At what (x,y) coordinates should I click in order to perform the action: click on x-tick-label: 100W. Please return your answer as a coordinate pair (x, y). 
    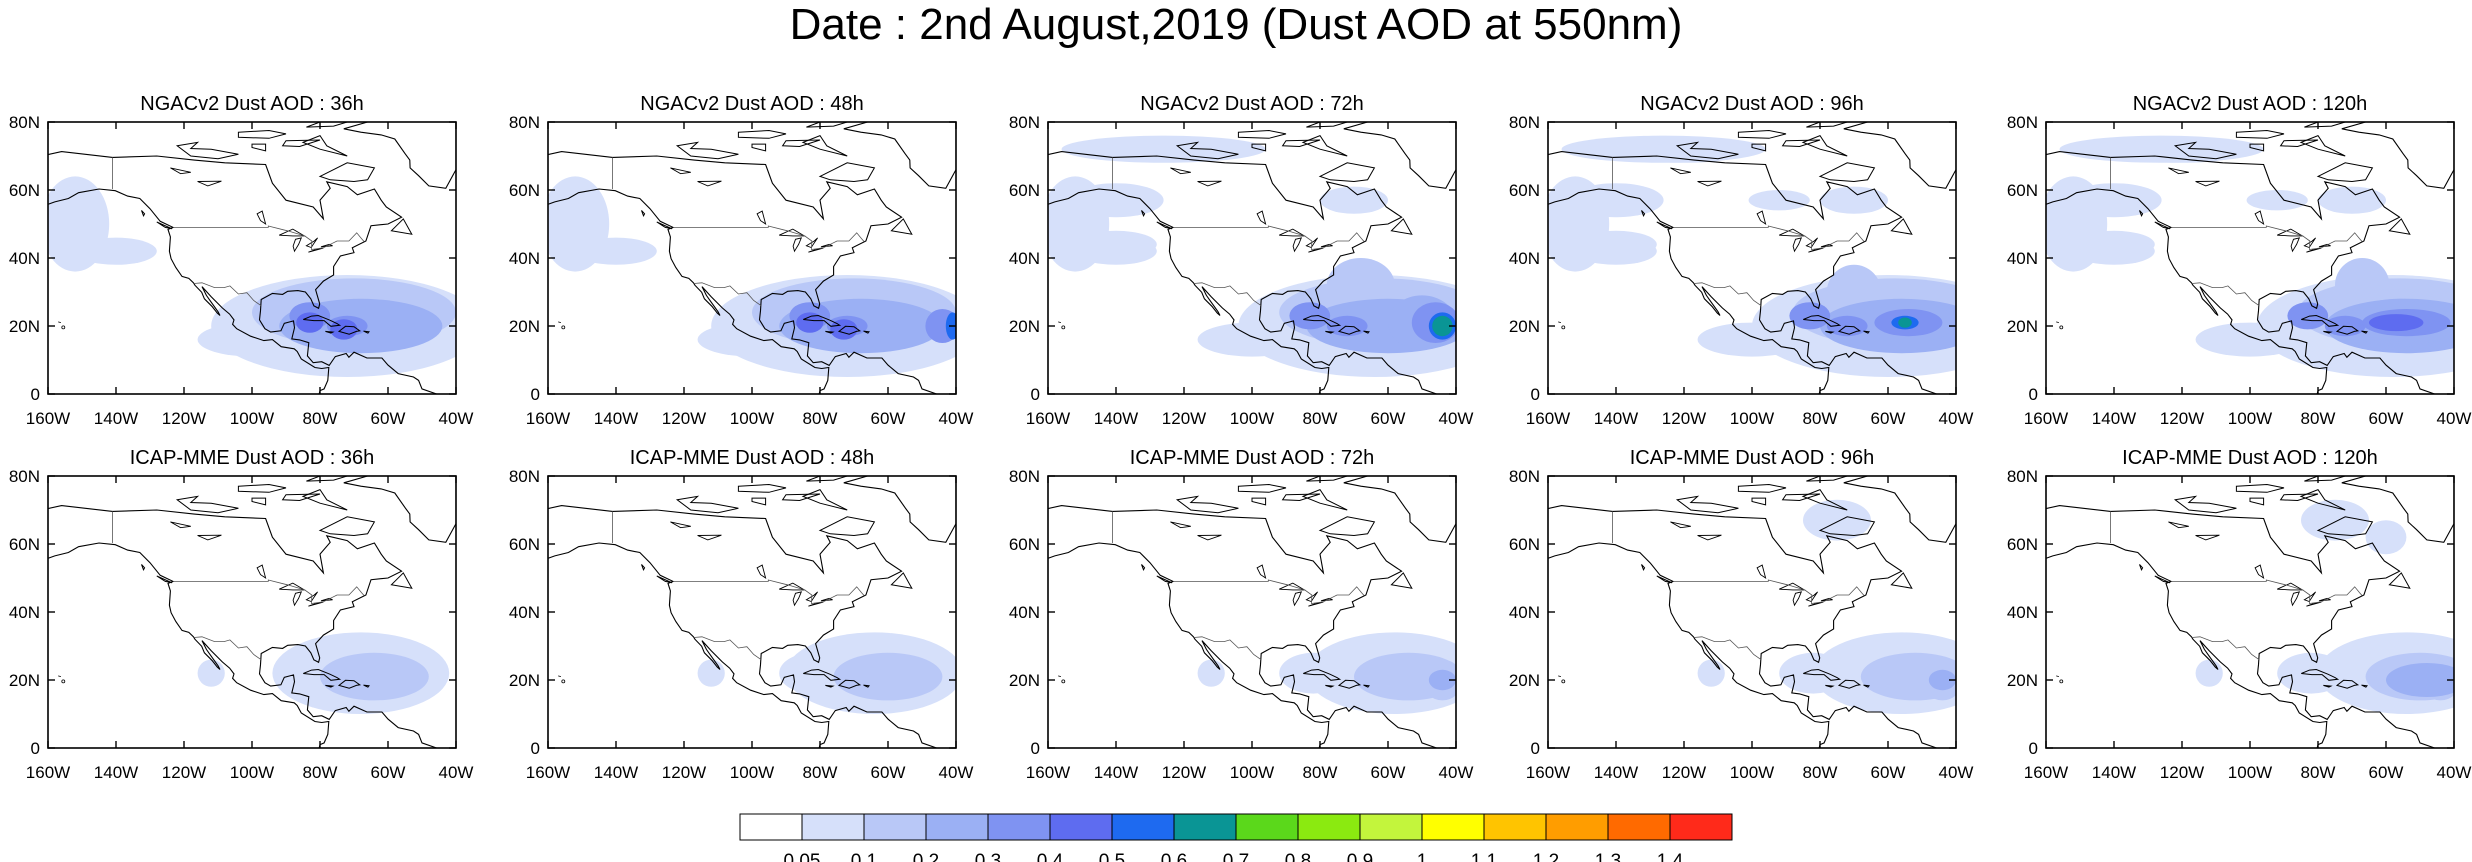
    Looking at the image, I should click on (752, 418).